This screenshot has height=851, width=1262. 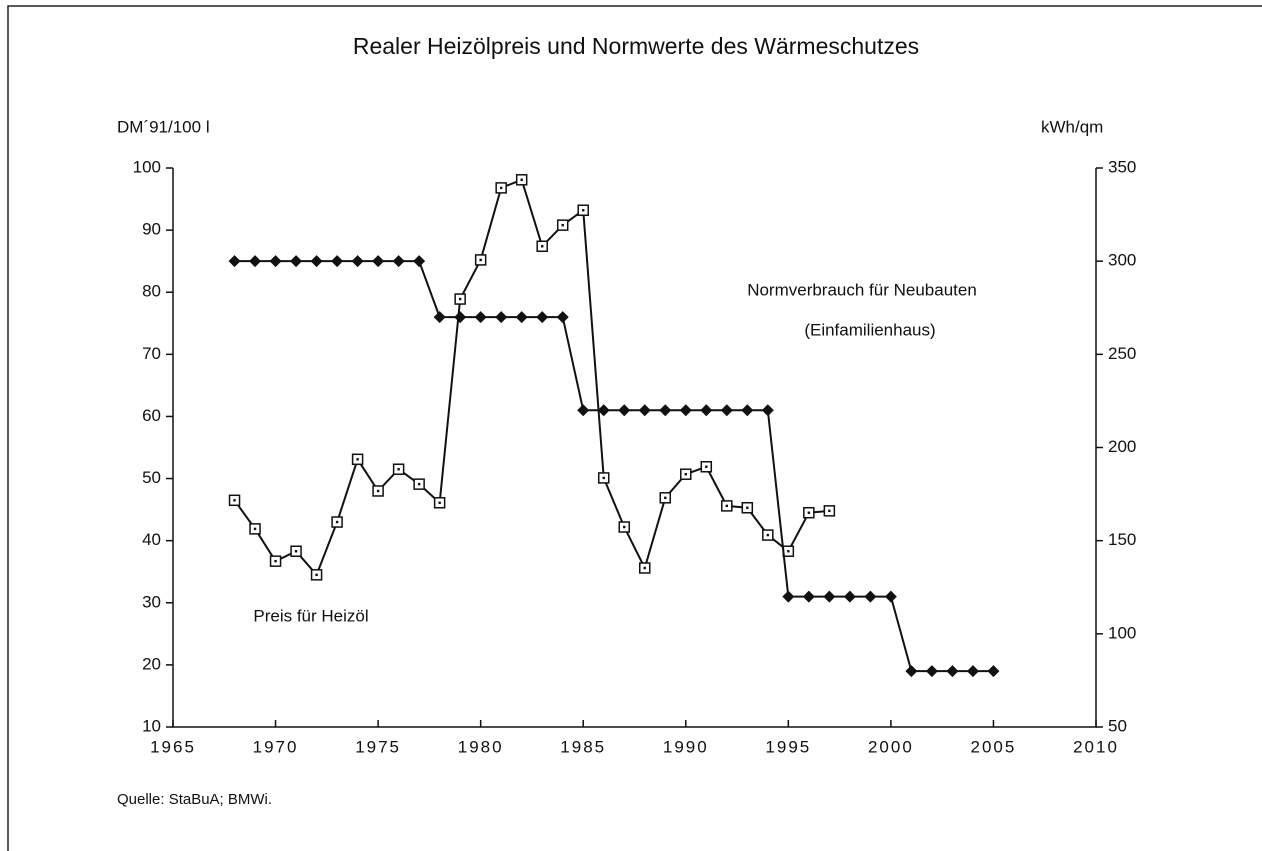 I want to click on x-tick-label: 2000, so click(x=891, y=746).